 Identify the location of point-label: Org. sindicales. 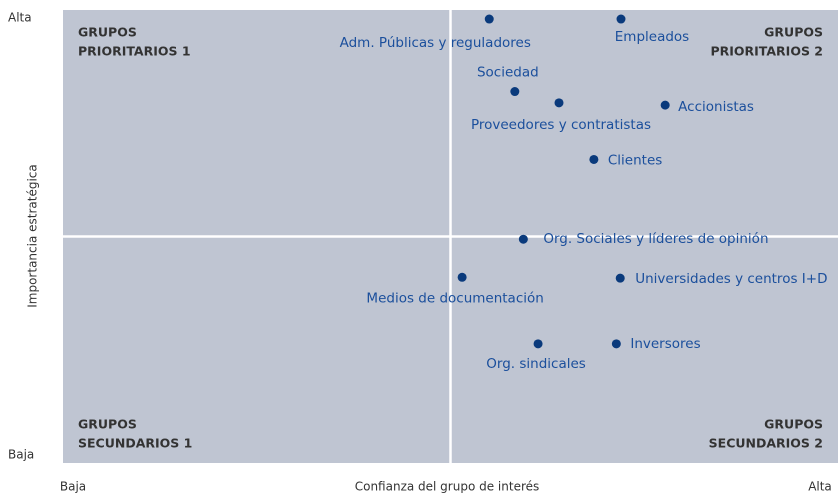
(536, 364).